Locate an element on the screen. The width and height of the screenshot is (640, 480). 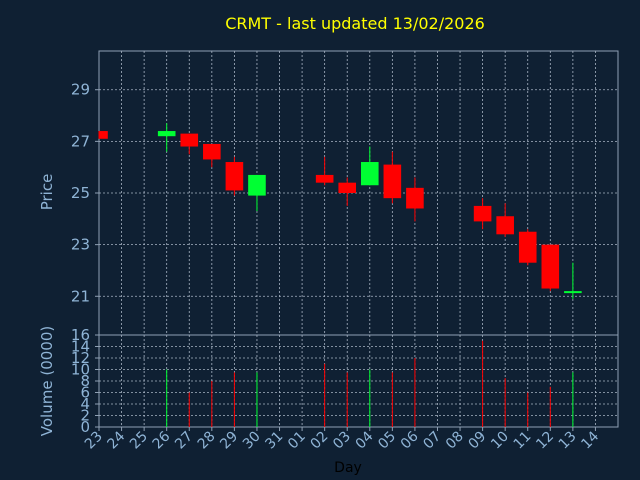
x-tick-label: 03 is located at coordinates (342, 441).